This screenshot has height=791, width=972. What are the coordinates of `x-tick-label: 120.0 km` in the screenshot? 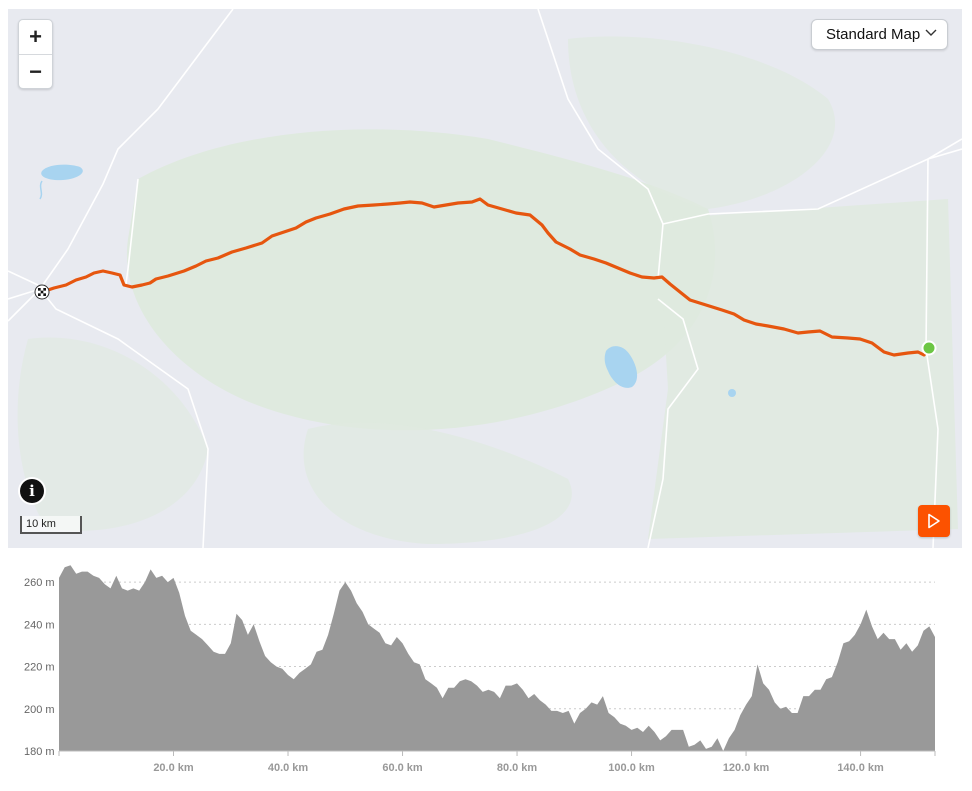 It's located at (746, 768).